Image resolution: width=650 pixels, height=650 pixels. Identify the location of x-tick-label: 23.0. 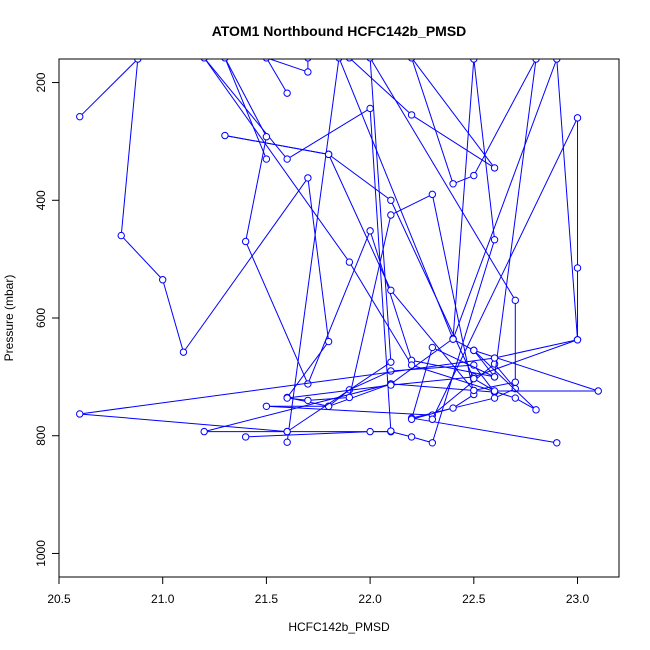
(578, 599).